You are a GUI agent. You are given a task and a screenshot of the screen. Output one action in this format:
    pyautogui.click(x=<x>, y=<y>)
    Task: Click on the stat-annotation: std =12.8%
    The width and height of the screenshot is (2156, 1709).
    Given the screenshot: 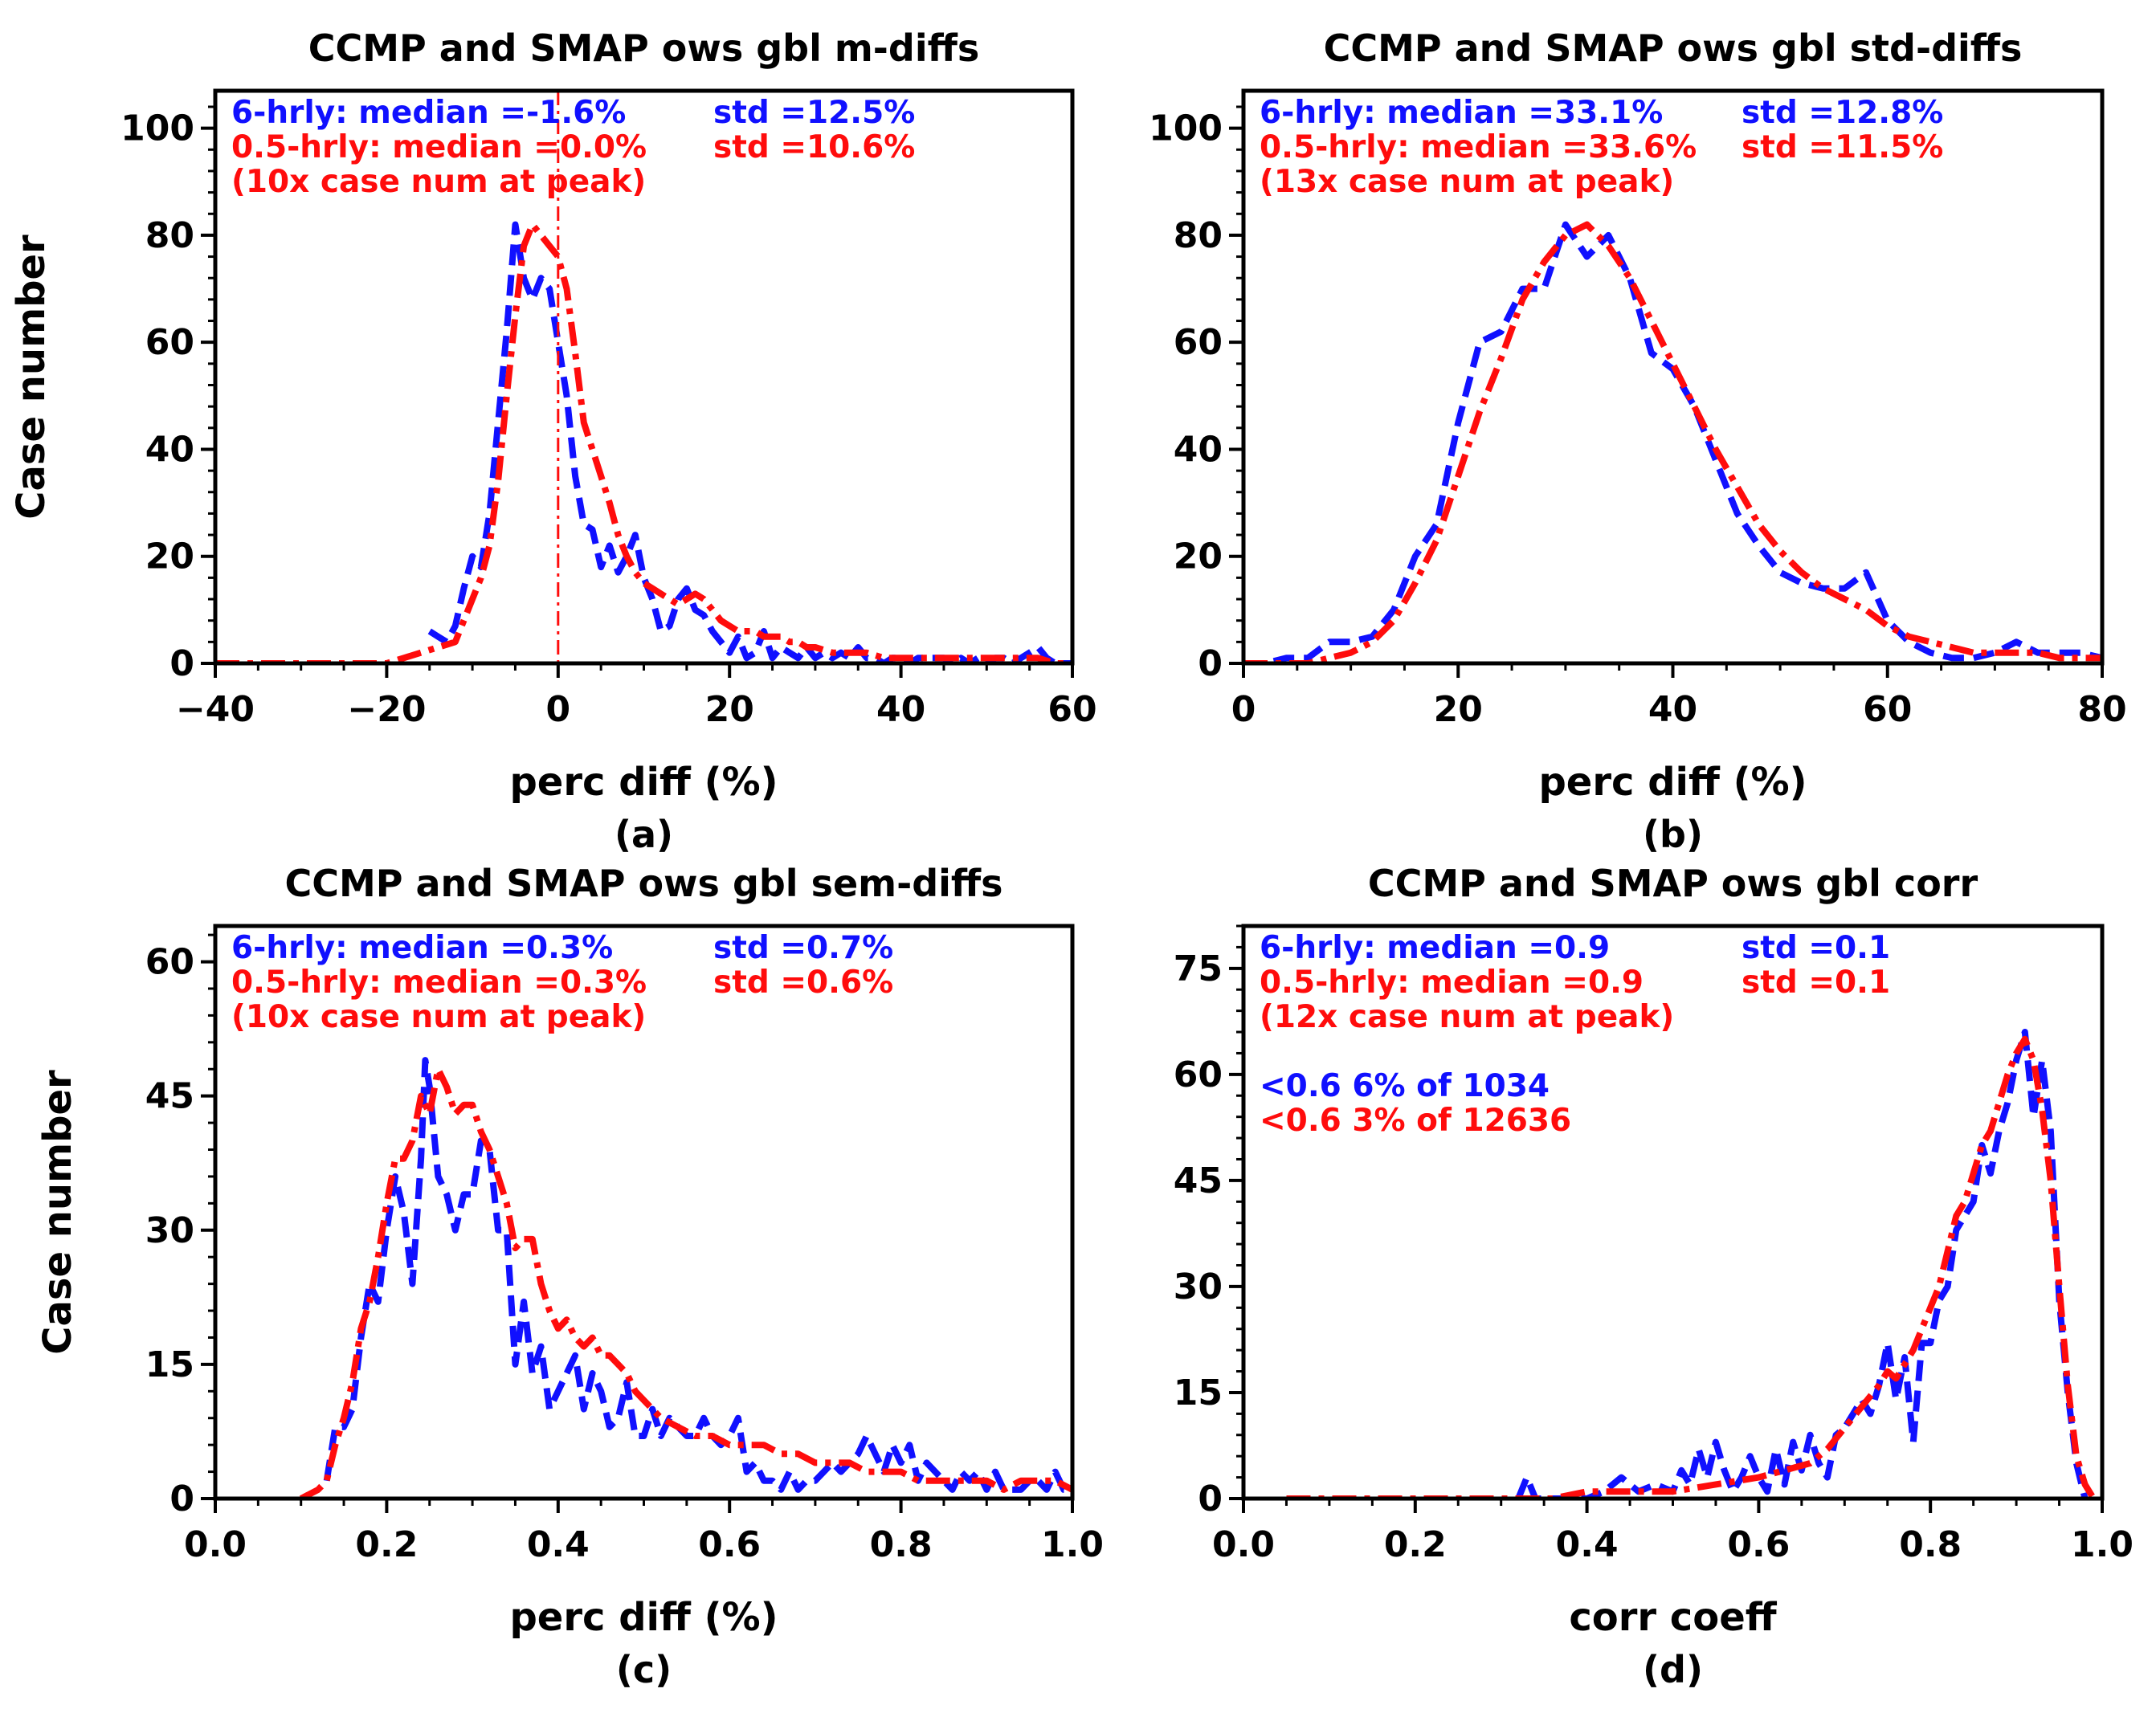 What is the action you would take?
    pyautogui.click(x=1843, y=113)
    